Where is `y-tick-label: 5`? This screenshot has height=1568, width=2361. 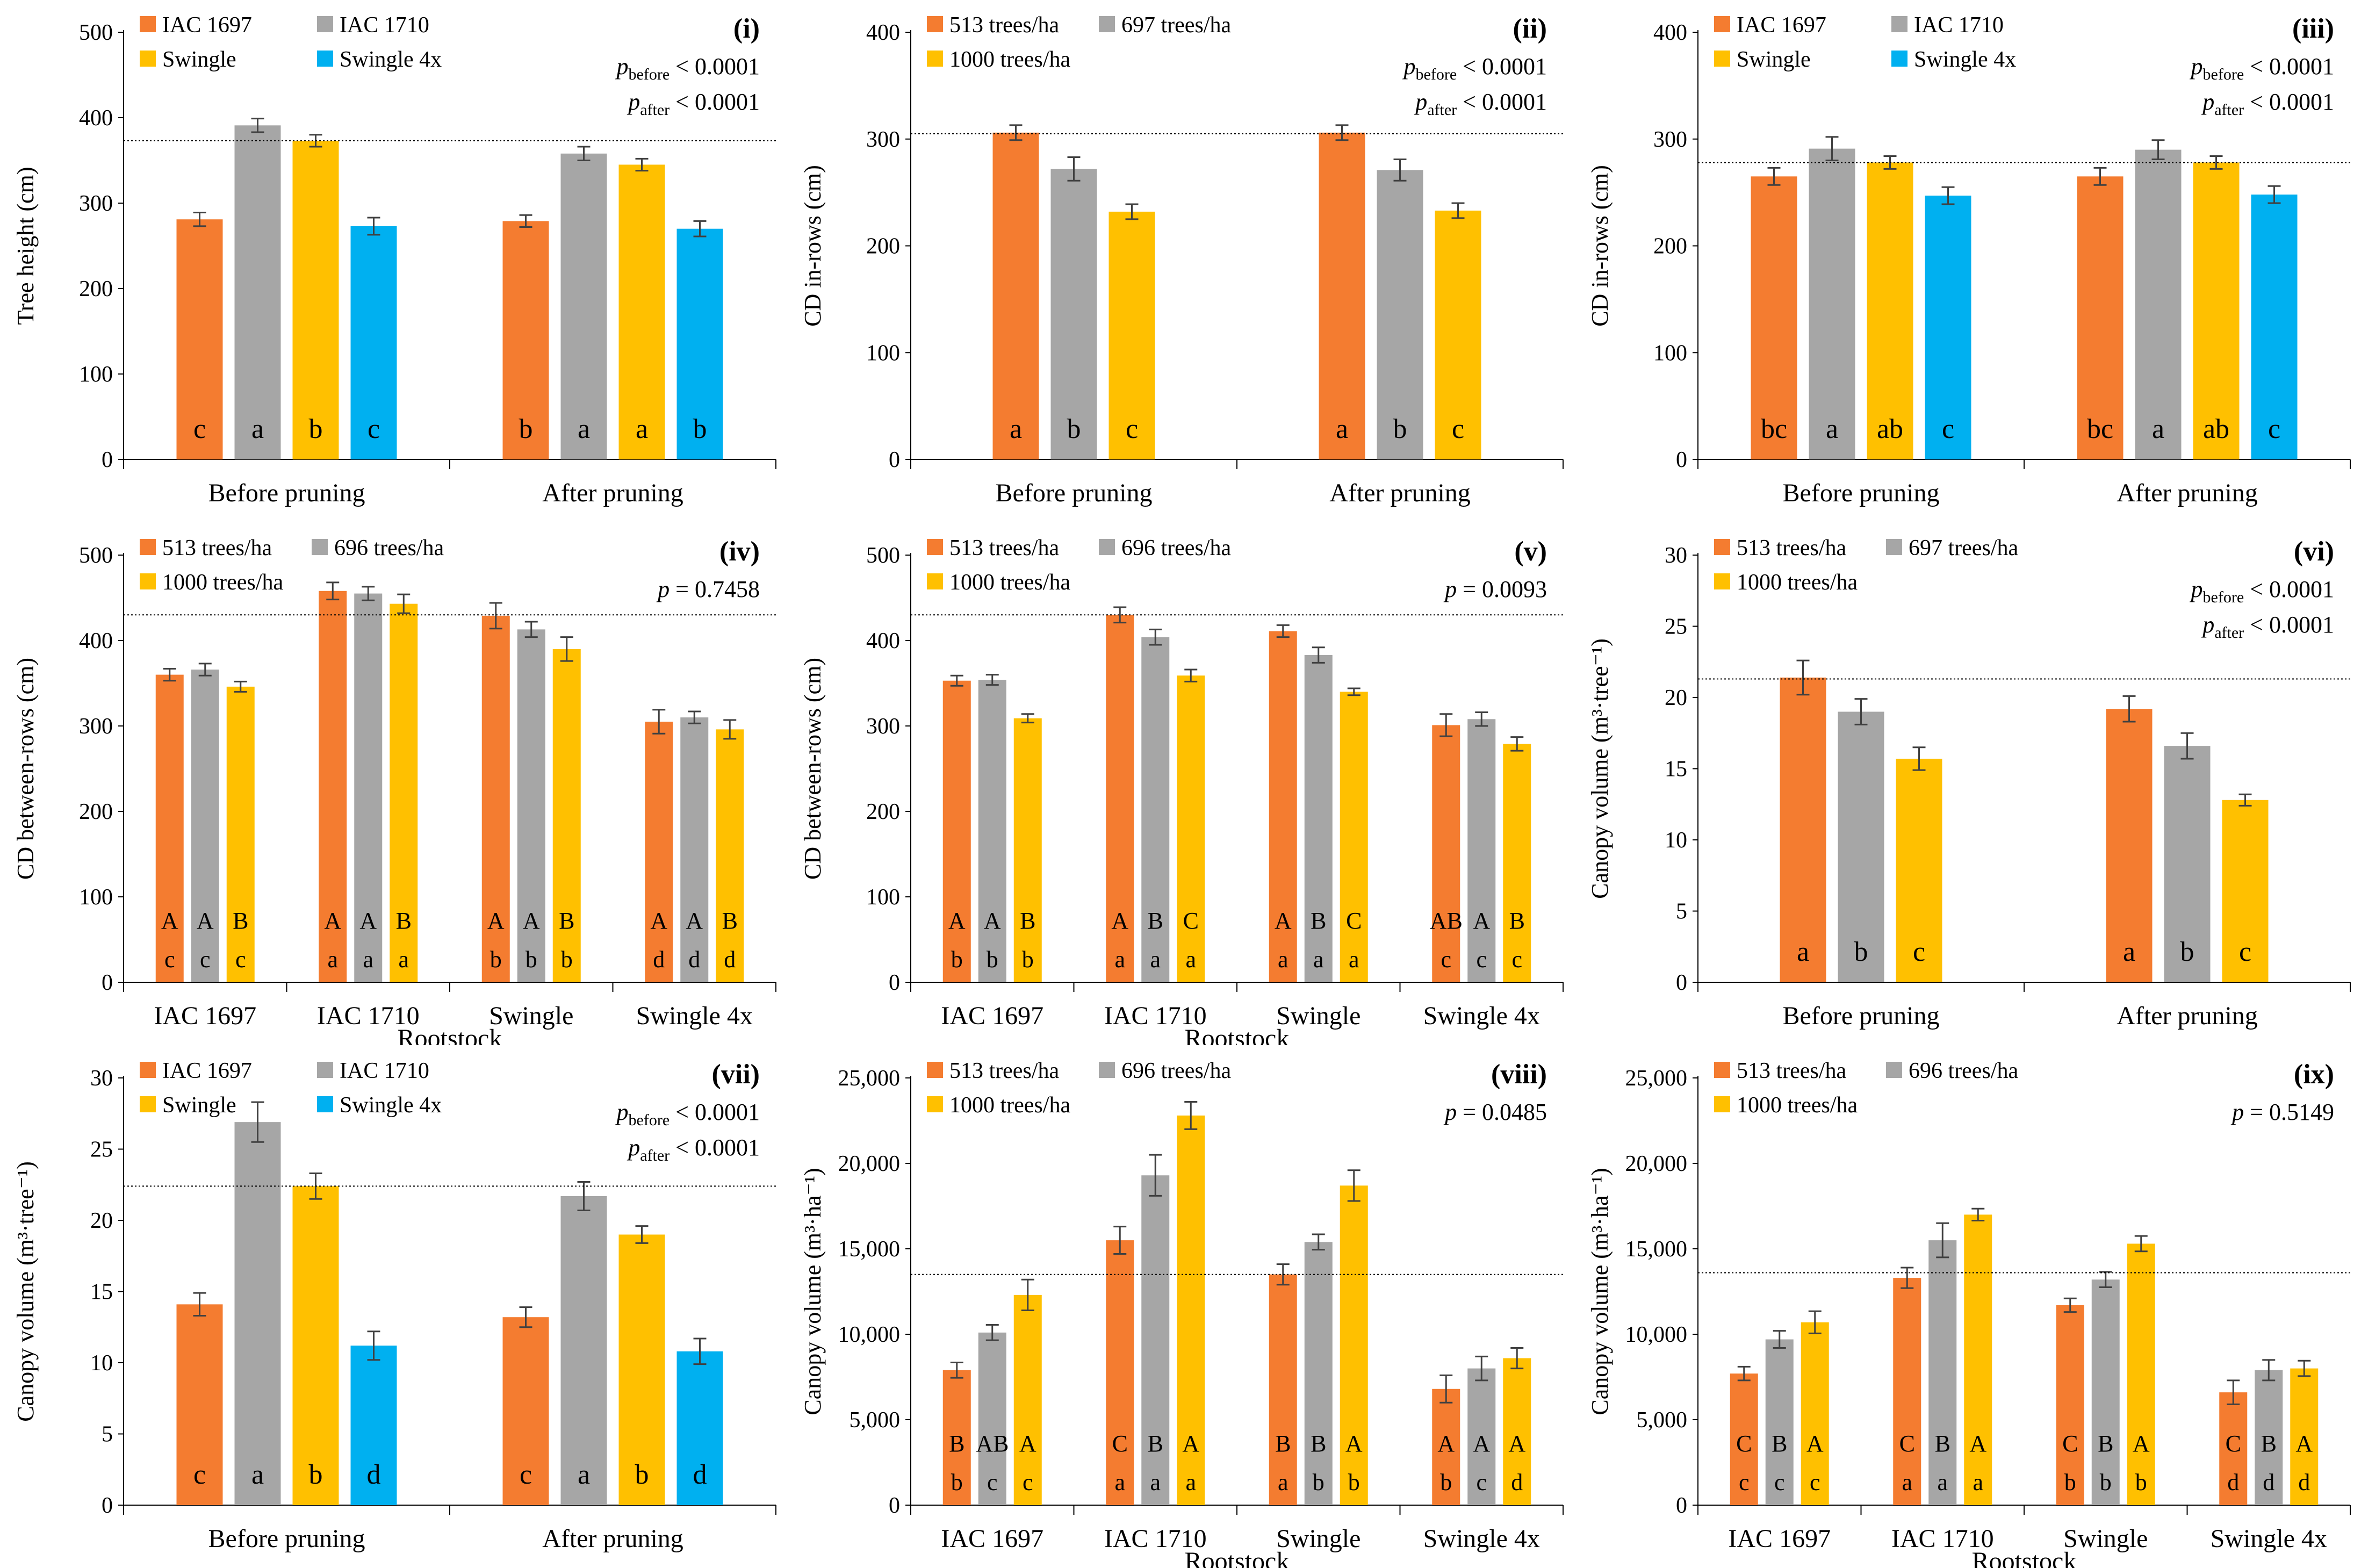
y-tick-label: 5 is located at coordinates (107, 1434).